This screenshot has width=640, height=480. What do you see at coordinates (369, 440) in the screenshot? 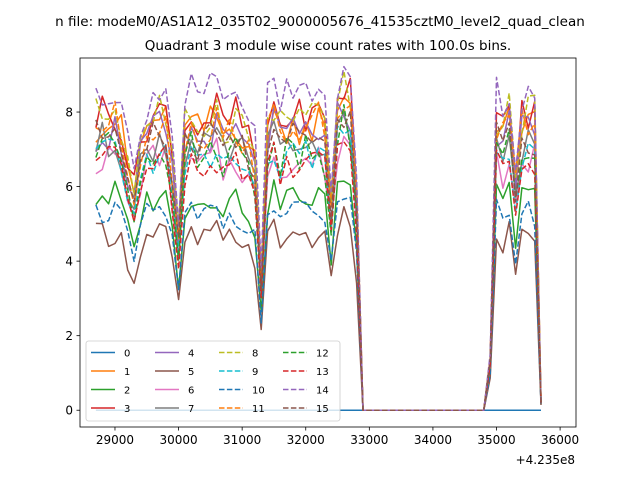
I see `x-tick-label-33000: 33000` at bounding box center [369, 440].